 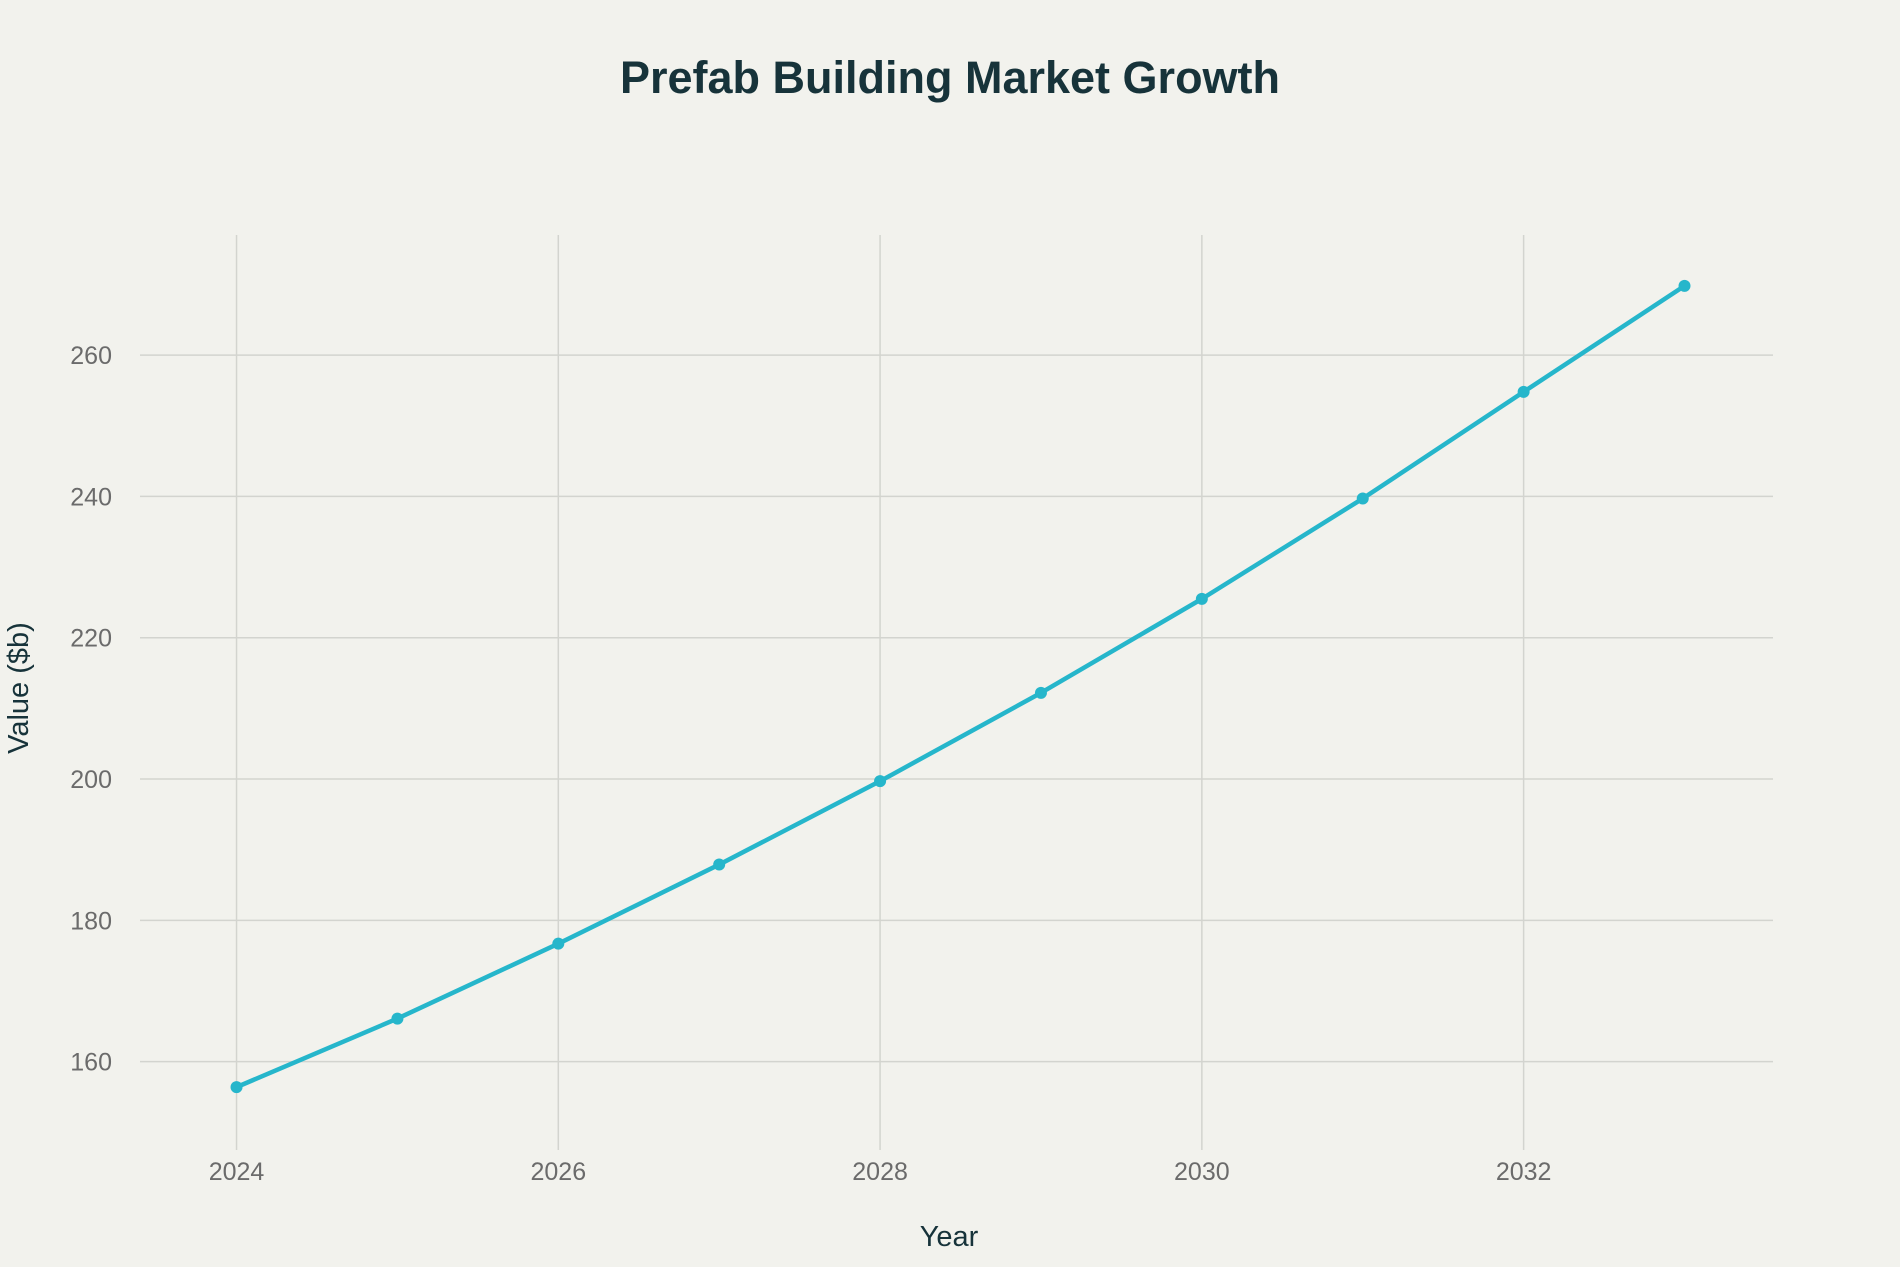 What do you see at coordinates (1202, 1172) in the screenshot?
I see `x-tick-label: 2030` at bounding box center [1202, 1172].